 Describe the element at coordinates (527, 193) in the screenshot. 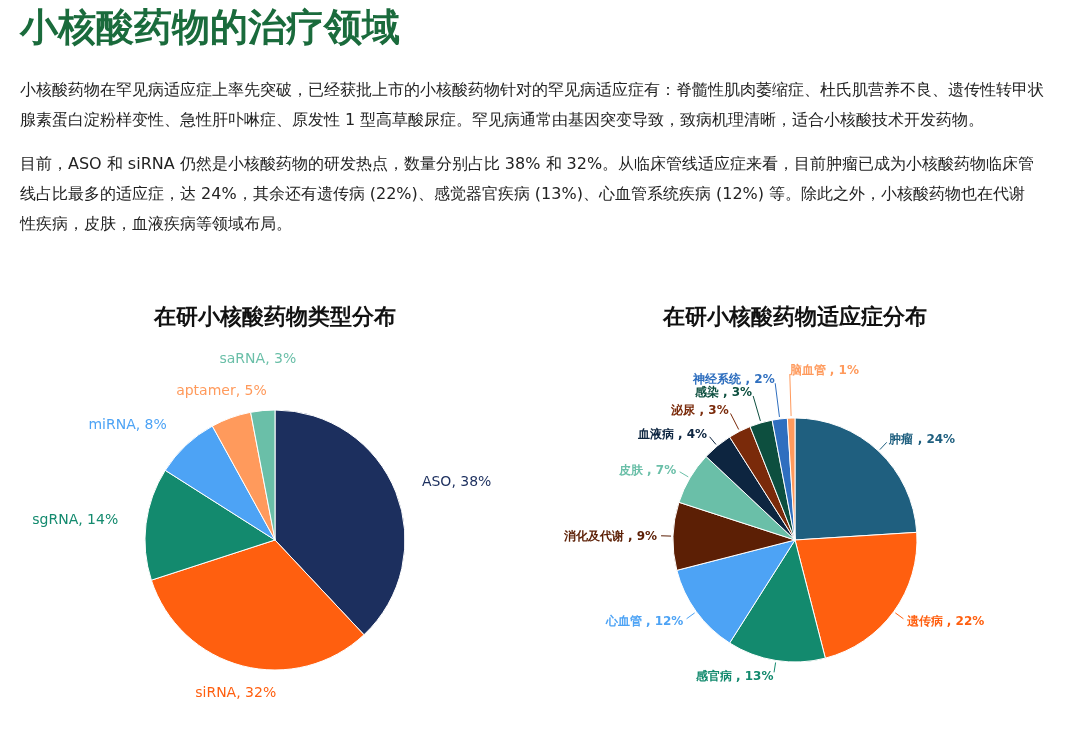

I see `text: 目前，ASO 和 siRNA 仍然是小核酸药物的研发热点，数量分别占比 38% 和 32%。从临床管线适应症来看，目前肿瘤已成为小核酸药物临床管线占比最多的适应症，达 24%，其余还有遗传病 (22%)、感觉器官疾病 (13%)、心血管系统疾病 (12%) 等。除此之外，小核酸药物也在代谢性疾病，皮肤，血液疾病等领域布局。` at that location.